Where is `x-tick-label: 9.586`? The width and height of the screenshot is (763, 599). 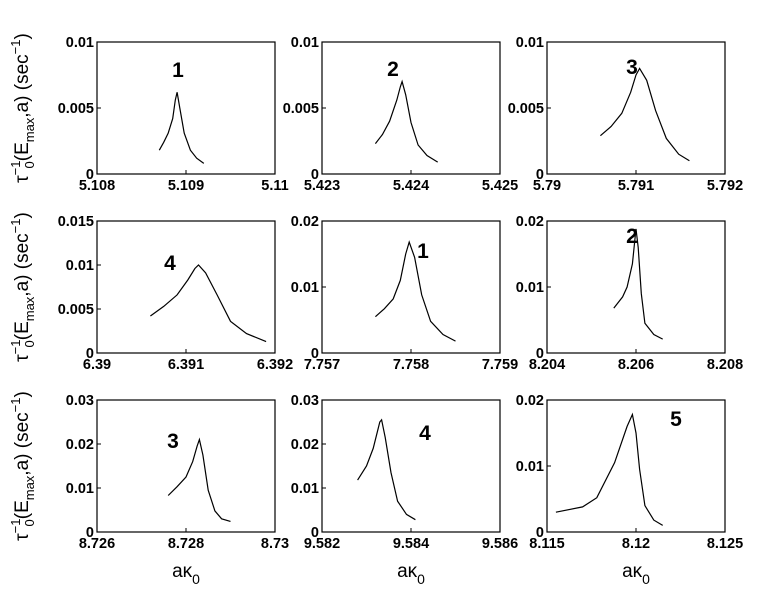 x-tick-label: 9.586 is located at coordinates (500, 544).